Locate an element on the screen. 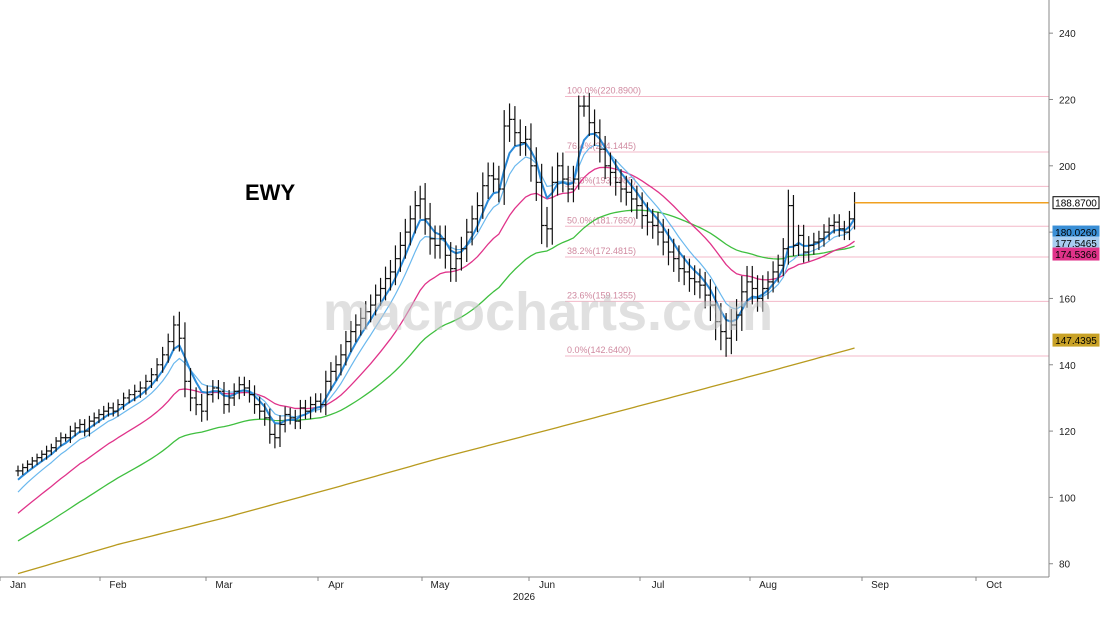 This screenshot has width=1100, height=619. fib-label: 38.2%(172.4815) is located at coordinates (601, 251).